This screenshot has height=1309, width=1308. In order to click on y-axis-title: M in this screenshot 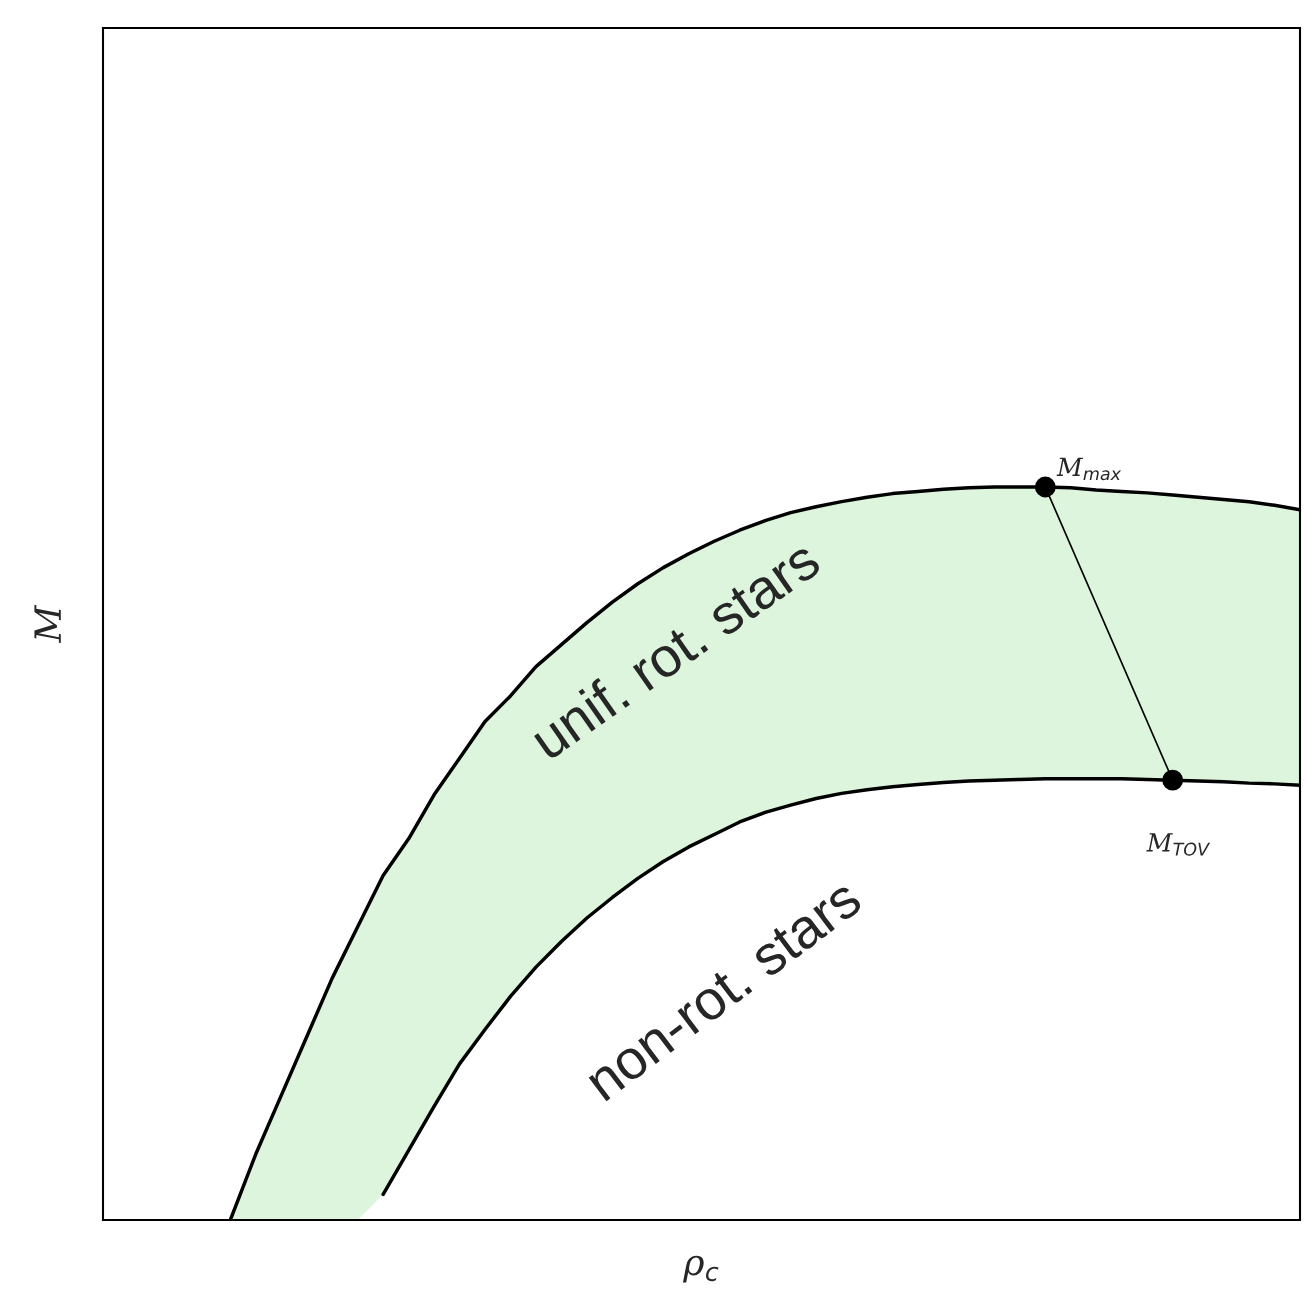, I will do `click(47, 624)`.